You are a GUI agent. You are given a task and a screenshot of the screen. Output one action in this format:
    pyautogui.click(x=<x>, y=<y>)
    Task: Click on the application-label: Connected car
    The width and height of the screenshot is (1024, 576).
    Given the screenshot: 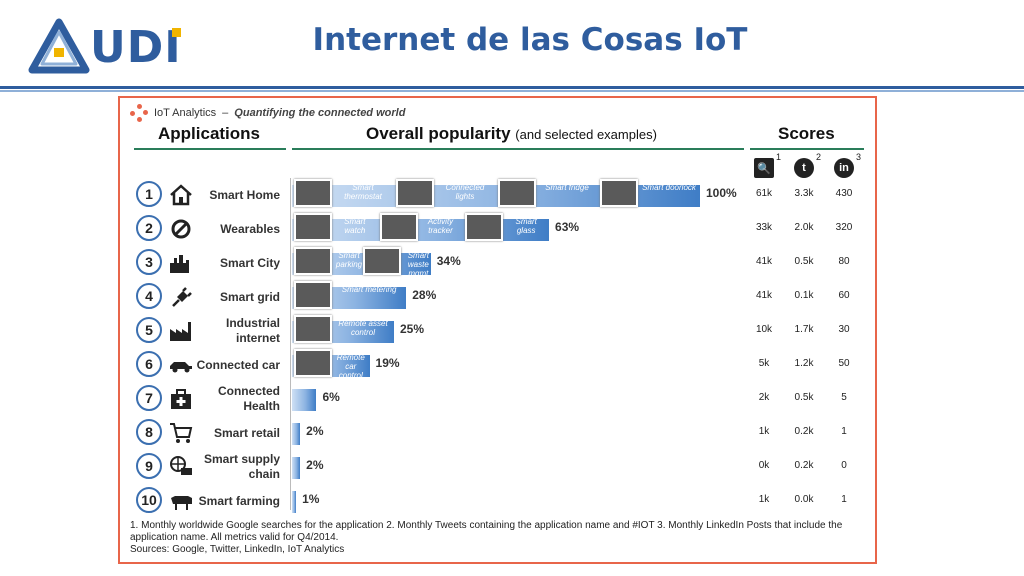 What is the action you would take?
    pyautogui.click(x=238, y=364)
    